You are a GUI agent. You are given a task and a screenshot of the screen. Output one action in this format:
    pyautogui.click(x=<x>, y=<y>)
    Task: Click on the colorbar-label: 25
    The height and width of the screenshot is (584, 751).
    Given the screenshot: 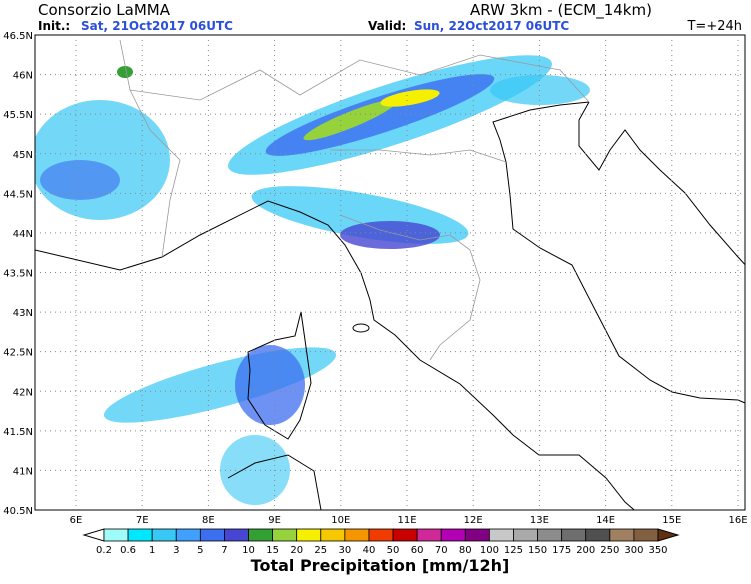 What is the action you would take?
    pyautogui.click(x=320, y=550)
    